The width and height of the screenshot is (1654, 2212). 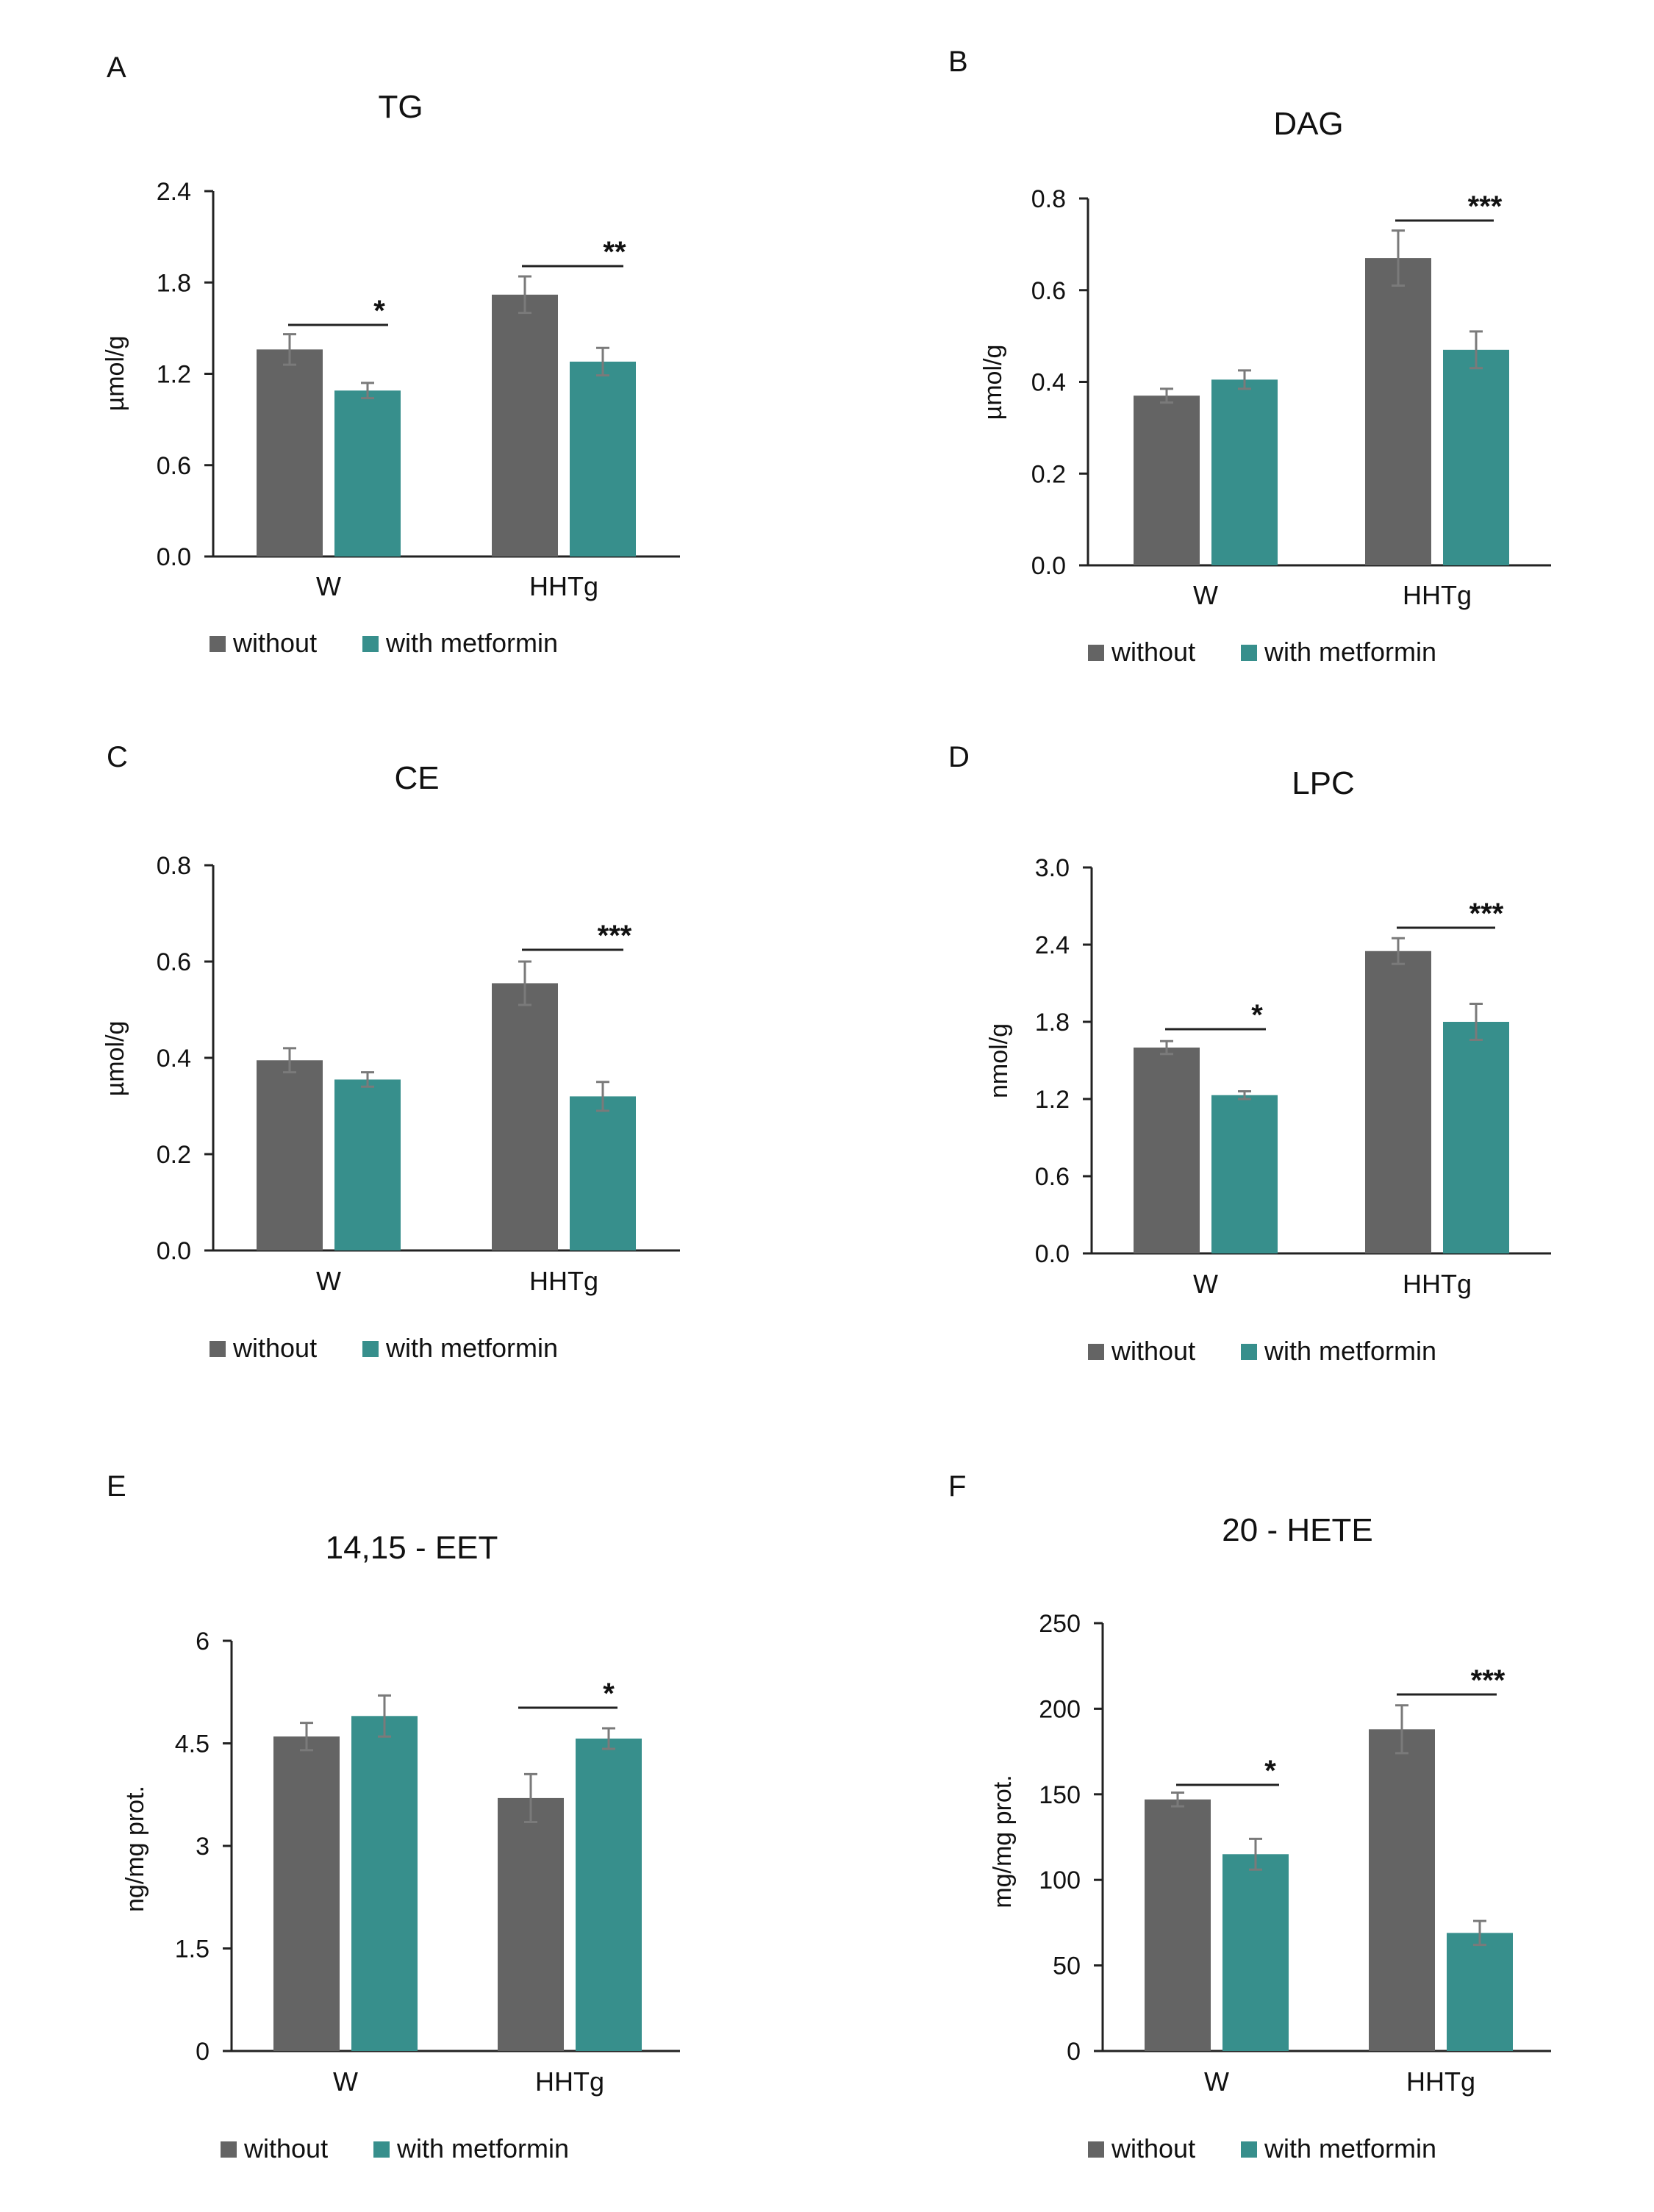 I want to click on y-tick-label: 100, so click(x=1060, y=1880).